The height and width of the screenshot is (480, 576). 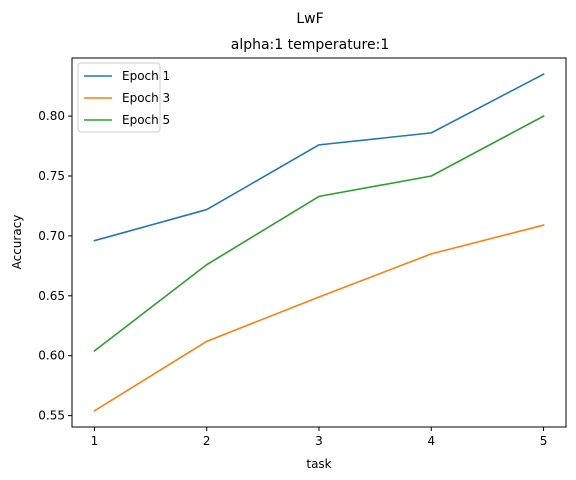 I want to click on chart-title: alpha:1 temperature:1, so click(x=310, y=45).